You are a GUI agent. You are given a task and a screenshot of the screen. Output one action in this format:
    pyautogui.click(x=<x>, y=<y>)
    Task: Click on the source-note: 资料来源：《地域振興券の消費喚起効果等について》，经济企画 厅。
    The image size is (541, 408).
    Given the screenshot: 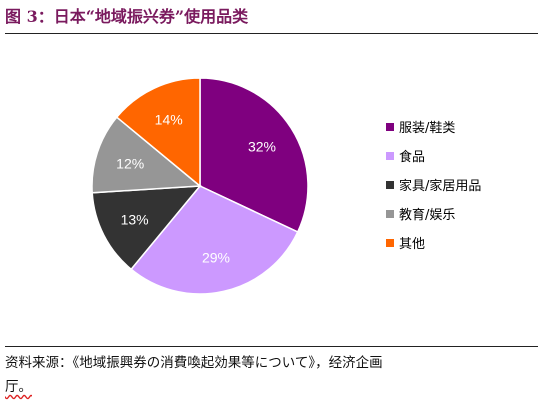 What is the action you would take?
    pyautogui.click(x=270, y=375)
    